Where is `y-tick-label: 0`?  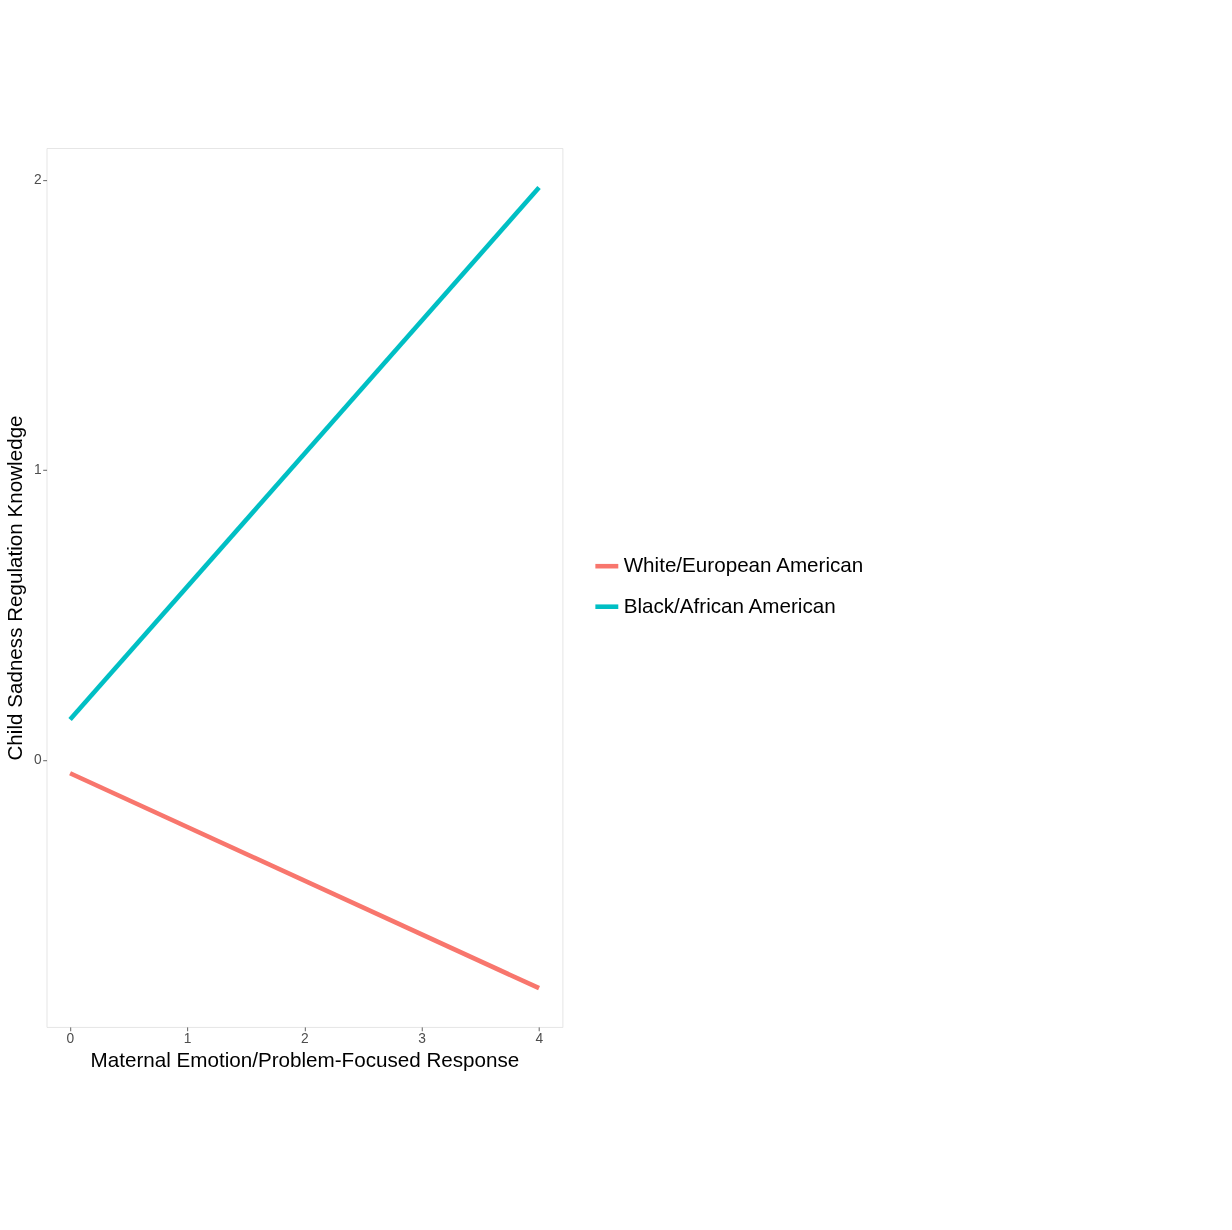 y-tick-label: 0 is located at coordinates (38, 760).